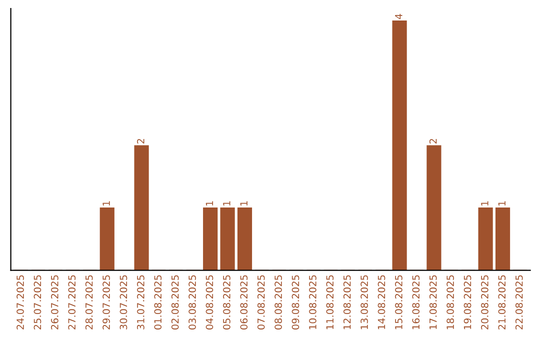 Image resolution: width=540 pixels, height=340 pixels. What do you see at coordinates (502, 302) in the screenshot?
I see `x-tick-label: 21.08.2025` at bounding box center [502, 302].